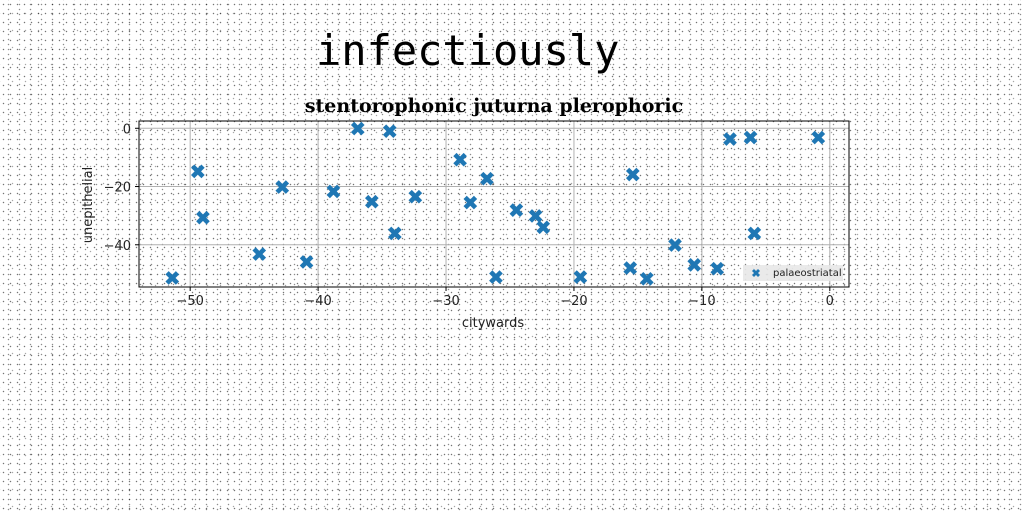  Describe the element at coordinates (830, 301) in the screenshot. I see `x-tick-label: 0` at that location.